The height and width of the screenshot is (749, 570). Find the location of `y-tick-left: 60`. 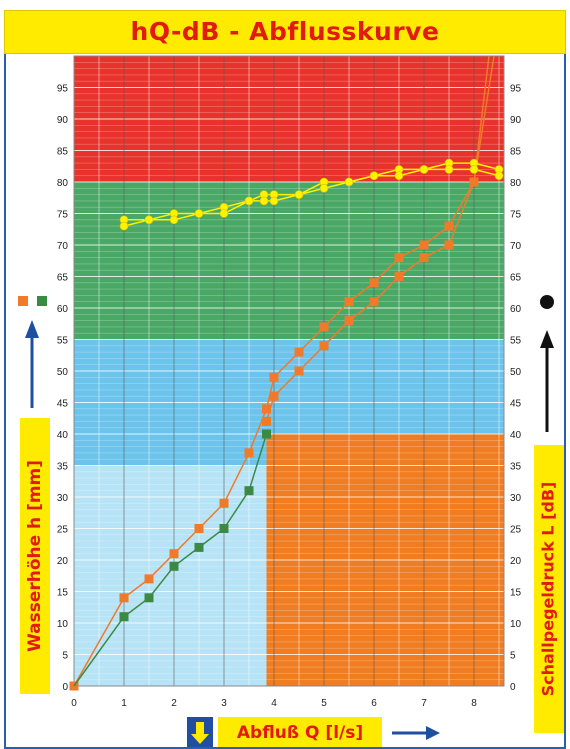

y-tick-left: 60 is located at coordinates (63, 309).